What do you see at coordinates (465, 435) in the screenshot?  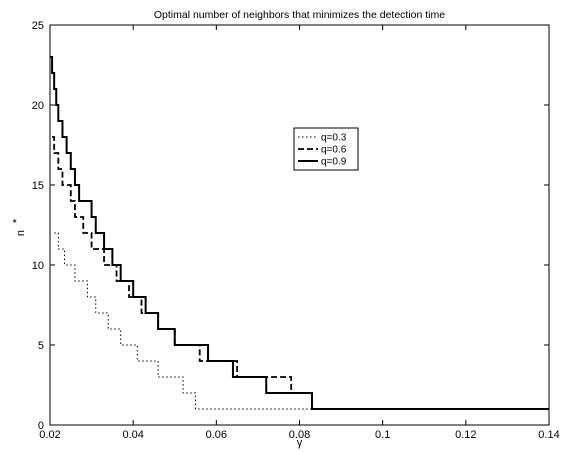 I see `x-tick-label: 0.12` at bounding box center [465, 435].